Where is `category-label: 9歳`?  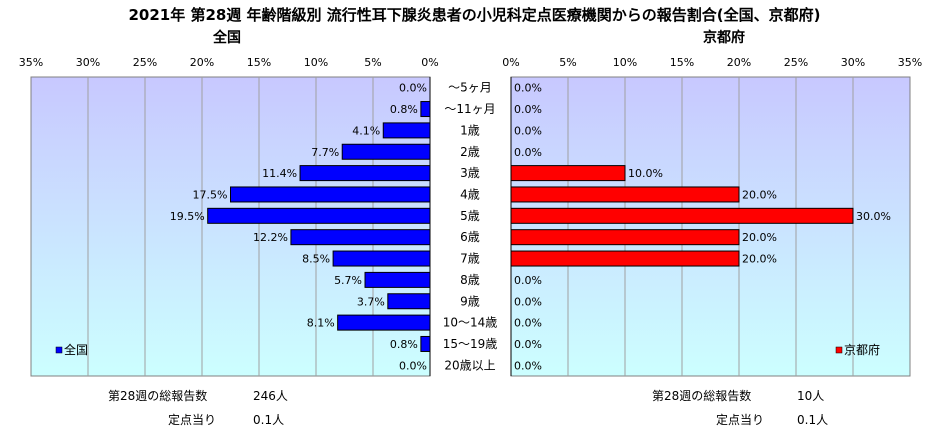
category-label: 9歳 is located at coordinates (470, 301).